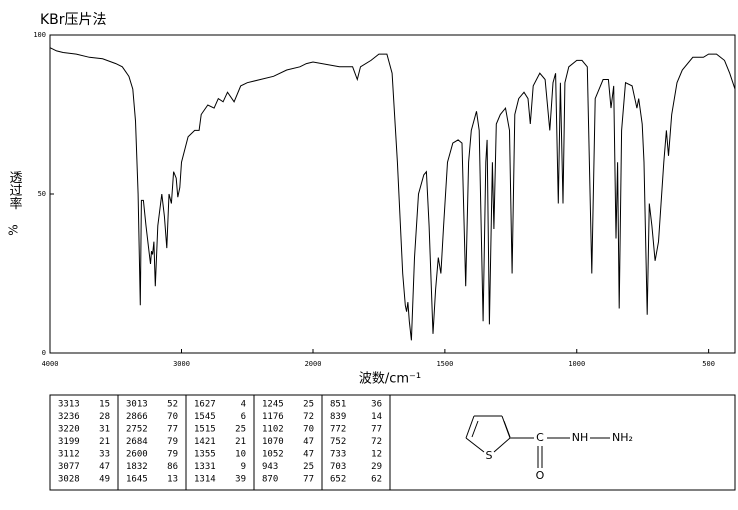 The width and height of the screenshot is (738, 510). I want to click on peak-transmittance: 15, so click(104, 405).